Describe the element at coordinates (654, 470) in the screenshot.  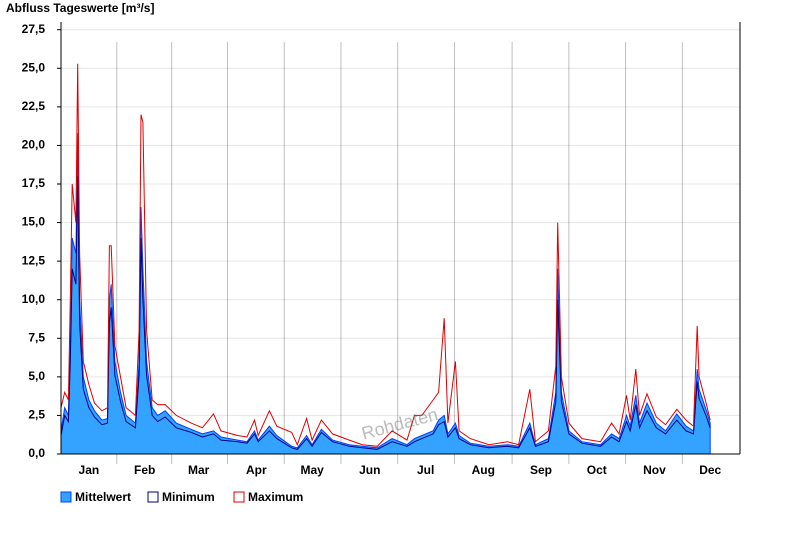
I see `x-tick-label: Nov` at that location.